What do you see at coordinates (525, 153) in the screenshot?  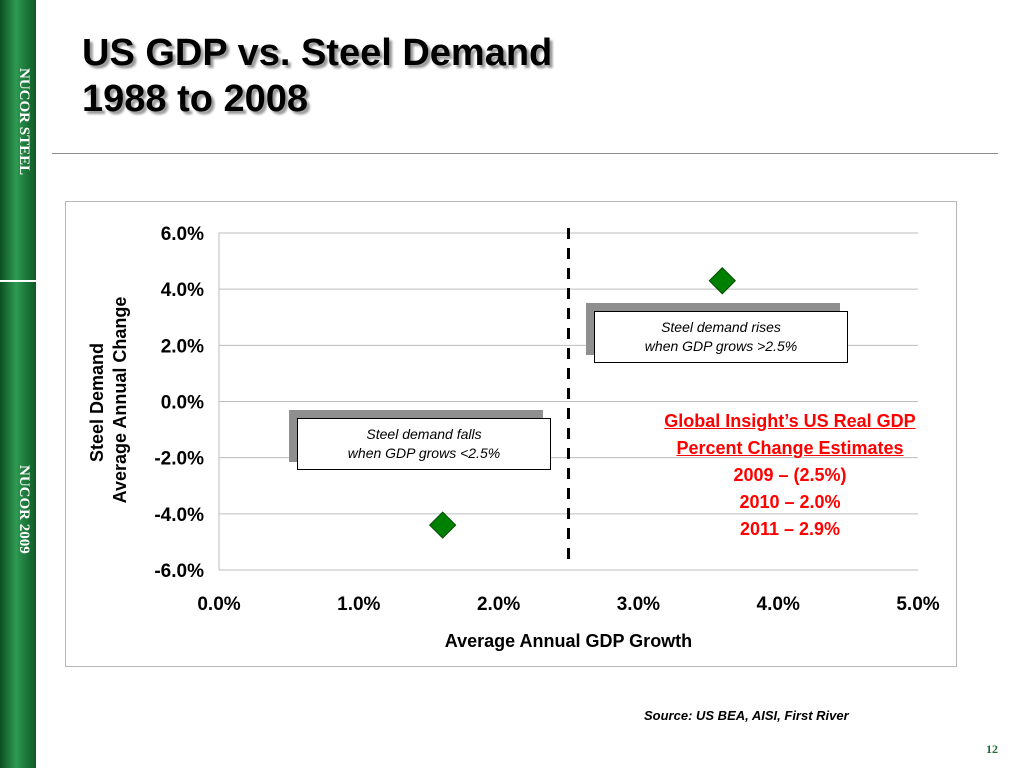 I see `title-divider` at bounding box center [525, 153].